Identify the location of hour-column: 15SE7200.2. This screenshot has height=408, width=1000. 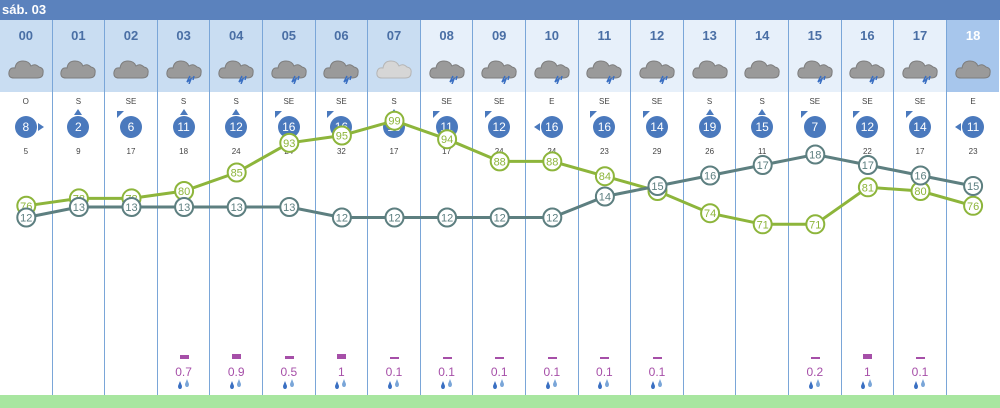
(815, 214).